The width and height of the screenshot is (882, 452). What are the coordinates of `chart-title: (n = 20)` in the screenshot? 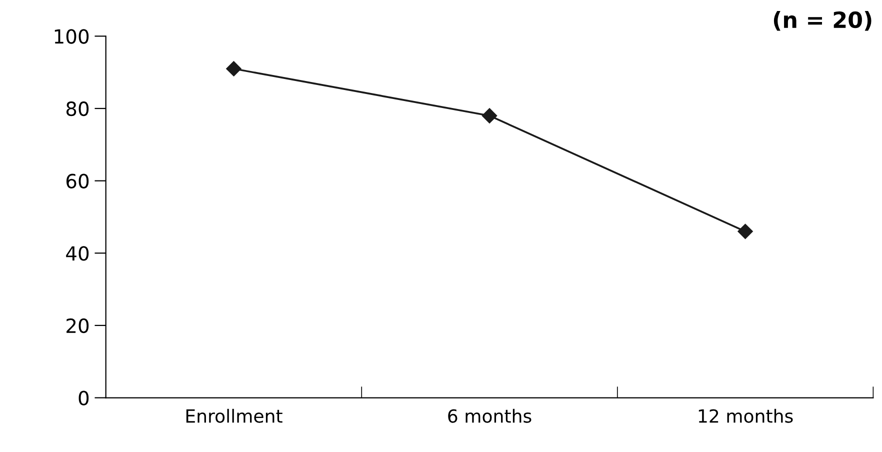 It's located at (823, 20).